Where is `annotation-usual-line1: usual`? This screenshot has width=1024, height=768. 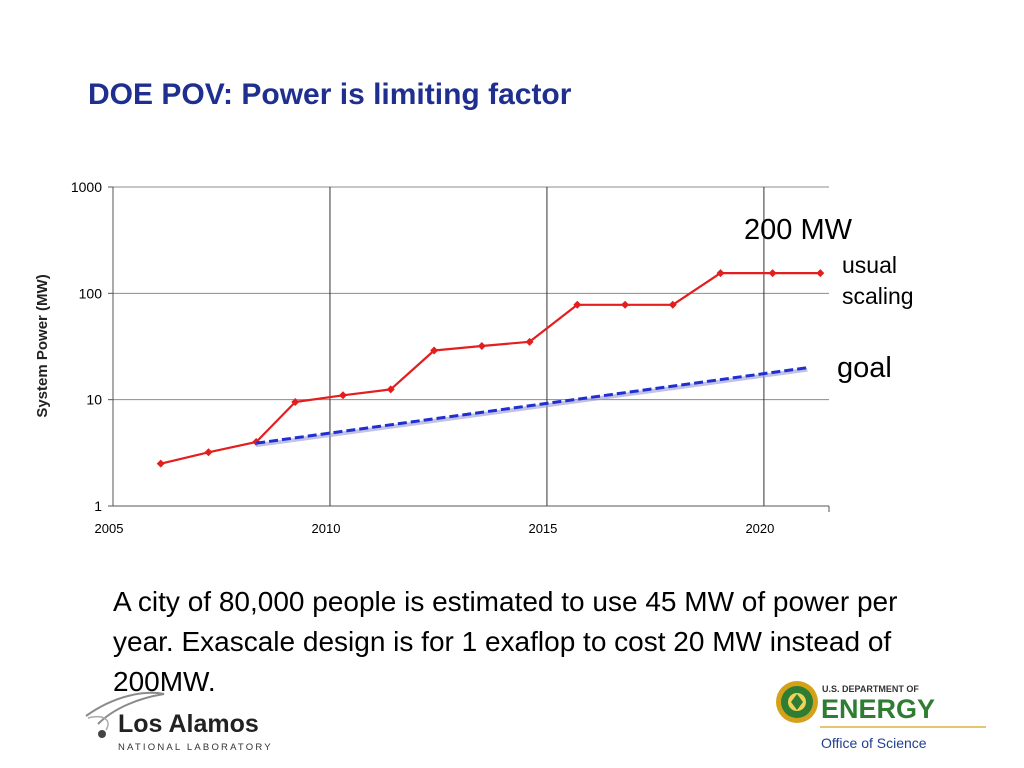
annotation-usual-line1: usual is located at coordinates (869, 265).